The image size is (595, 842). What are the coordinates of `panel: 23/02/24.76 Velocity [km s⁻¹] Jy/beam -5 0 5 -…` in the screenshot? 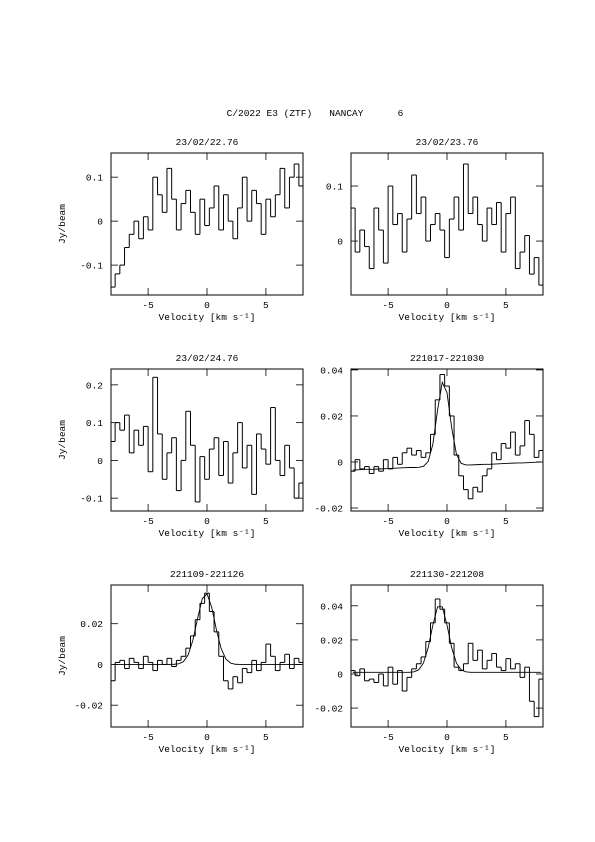 It's located at (180, 446).